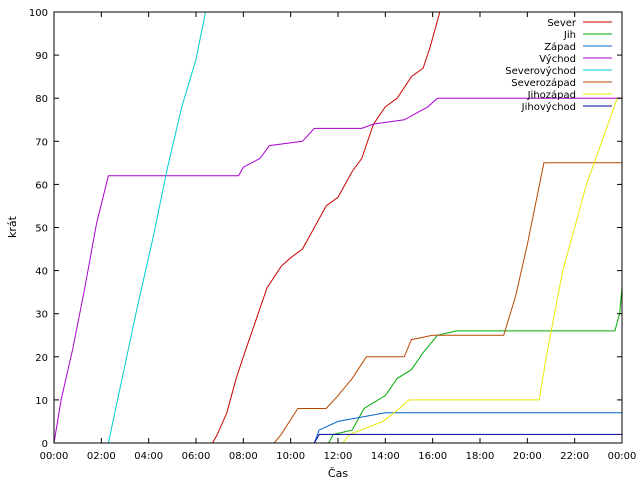 This screenshot has height=480, width=640. What do you see at coordinates (38, 13) in the screenshot?
I see `y-tick-label: 100` at bounding box center [38, 13].